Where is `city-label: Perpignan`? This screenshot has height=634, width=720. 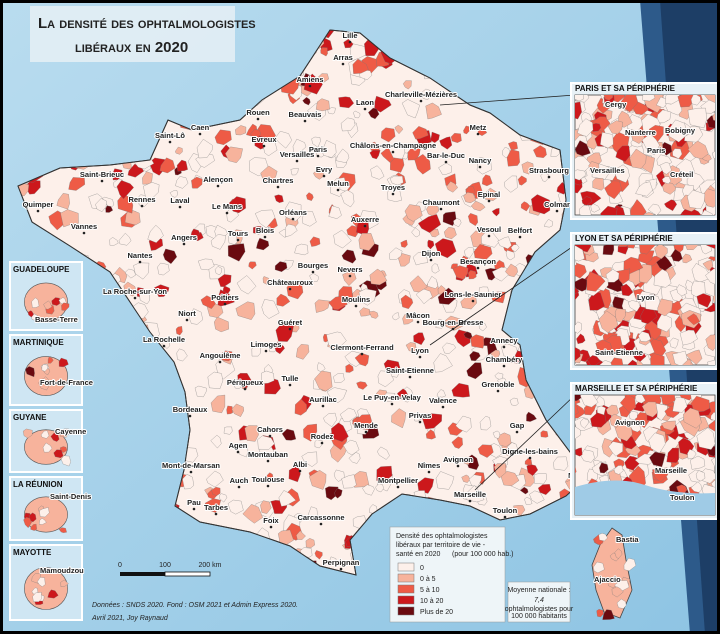
city-label: Perpignan is located at coordinates (341, 562).